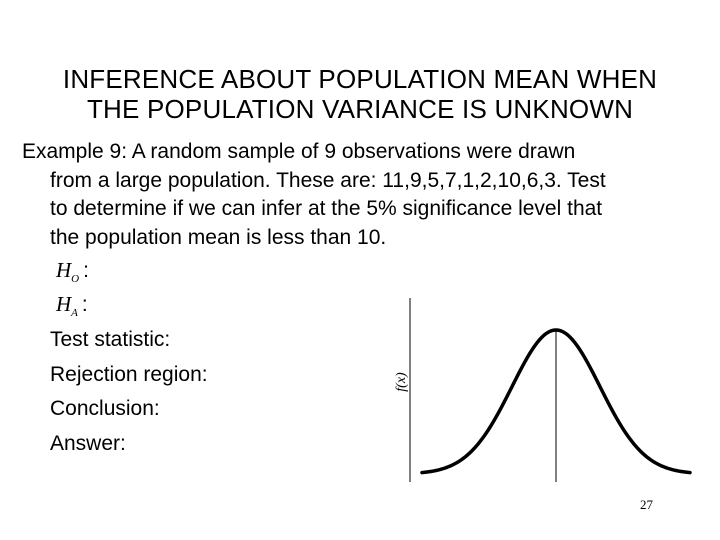 This screenshot has width=720, height=540. What do you see at coordinates (360, 79) in the screenshot?
I see `title-line-1: INFERENCE ABOUT POPULATION MEAN WHEN` at bounding box center [360, 79].